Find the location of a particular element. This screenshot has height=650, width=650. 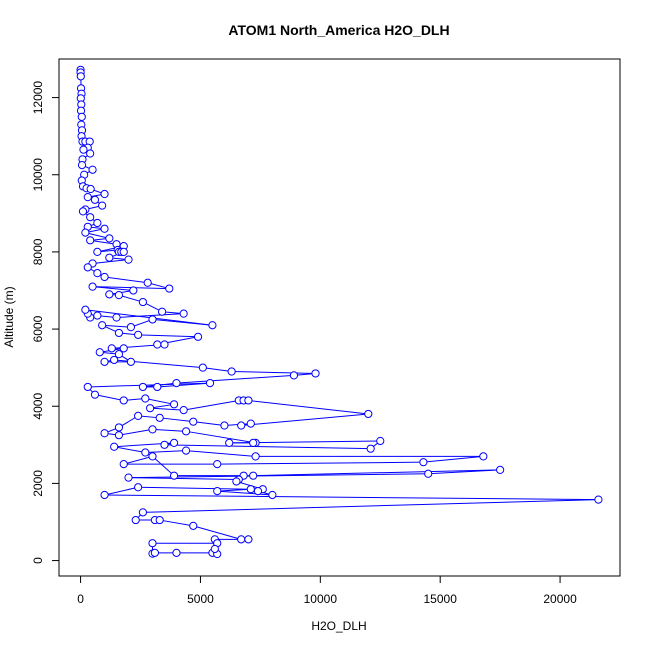

y-tick-label: 4000 is located at coordinates (38, 406).